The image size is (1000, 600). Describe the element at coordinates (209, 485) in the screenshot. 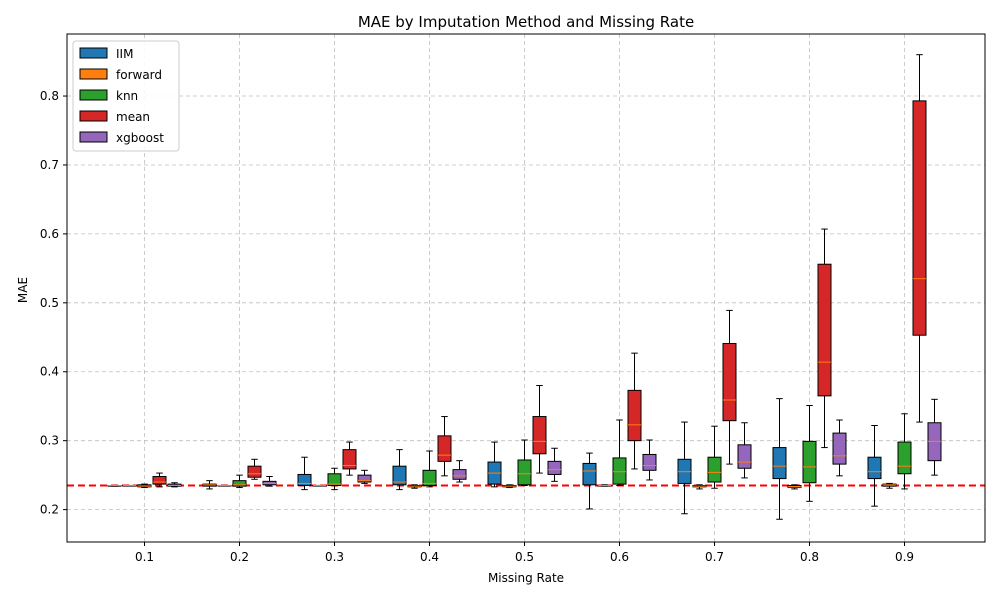

I see `box-IIM-0.2` at that location.